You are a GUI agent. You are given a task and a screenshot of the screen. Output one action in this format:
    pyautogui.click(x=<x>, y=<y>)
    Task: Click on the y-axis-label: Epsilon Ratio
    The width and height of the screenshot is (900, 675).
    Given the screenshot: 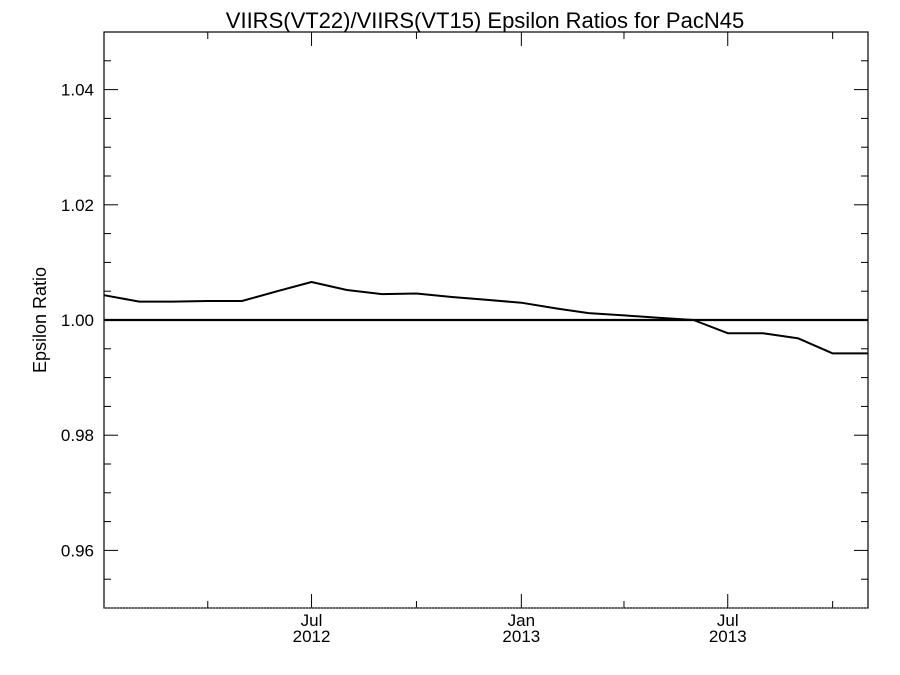 What is the action you would take?
    pyautogui.click(x=40, y=320)
    